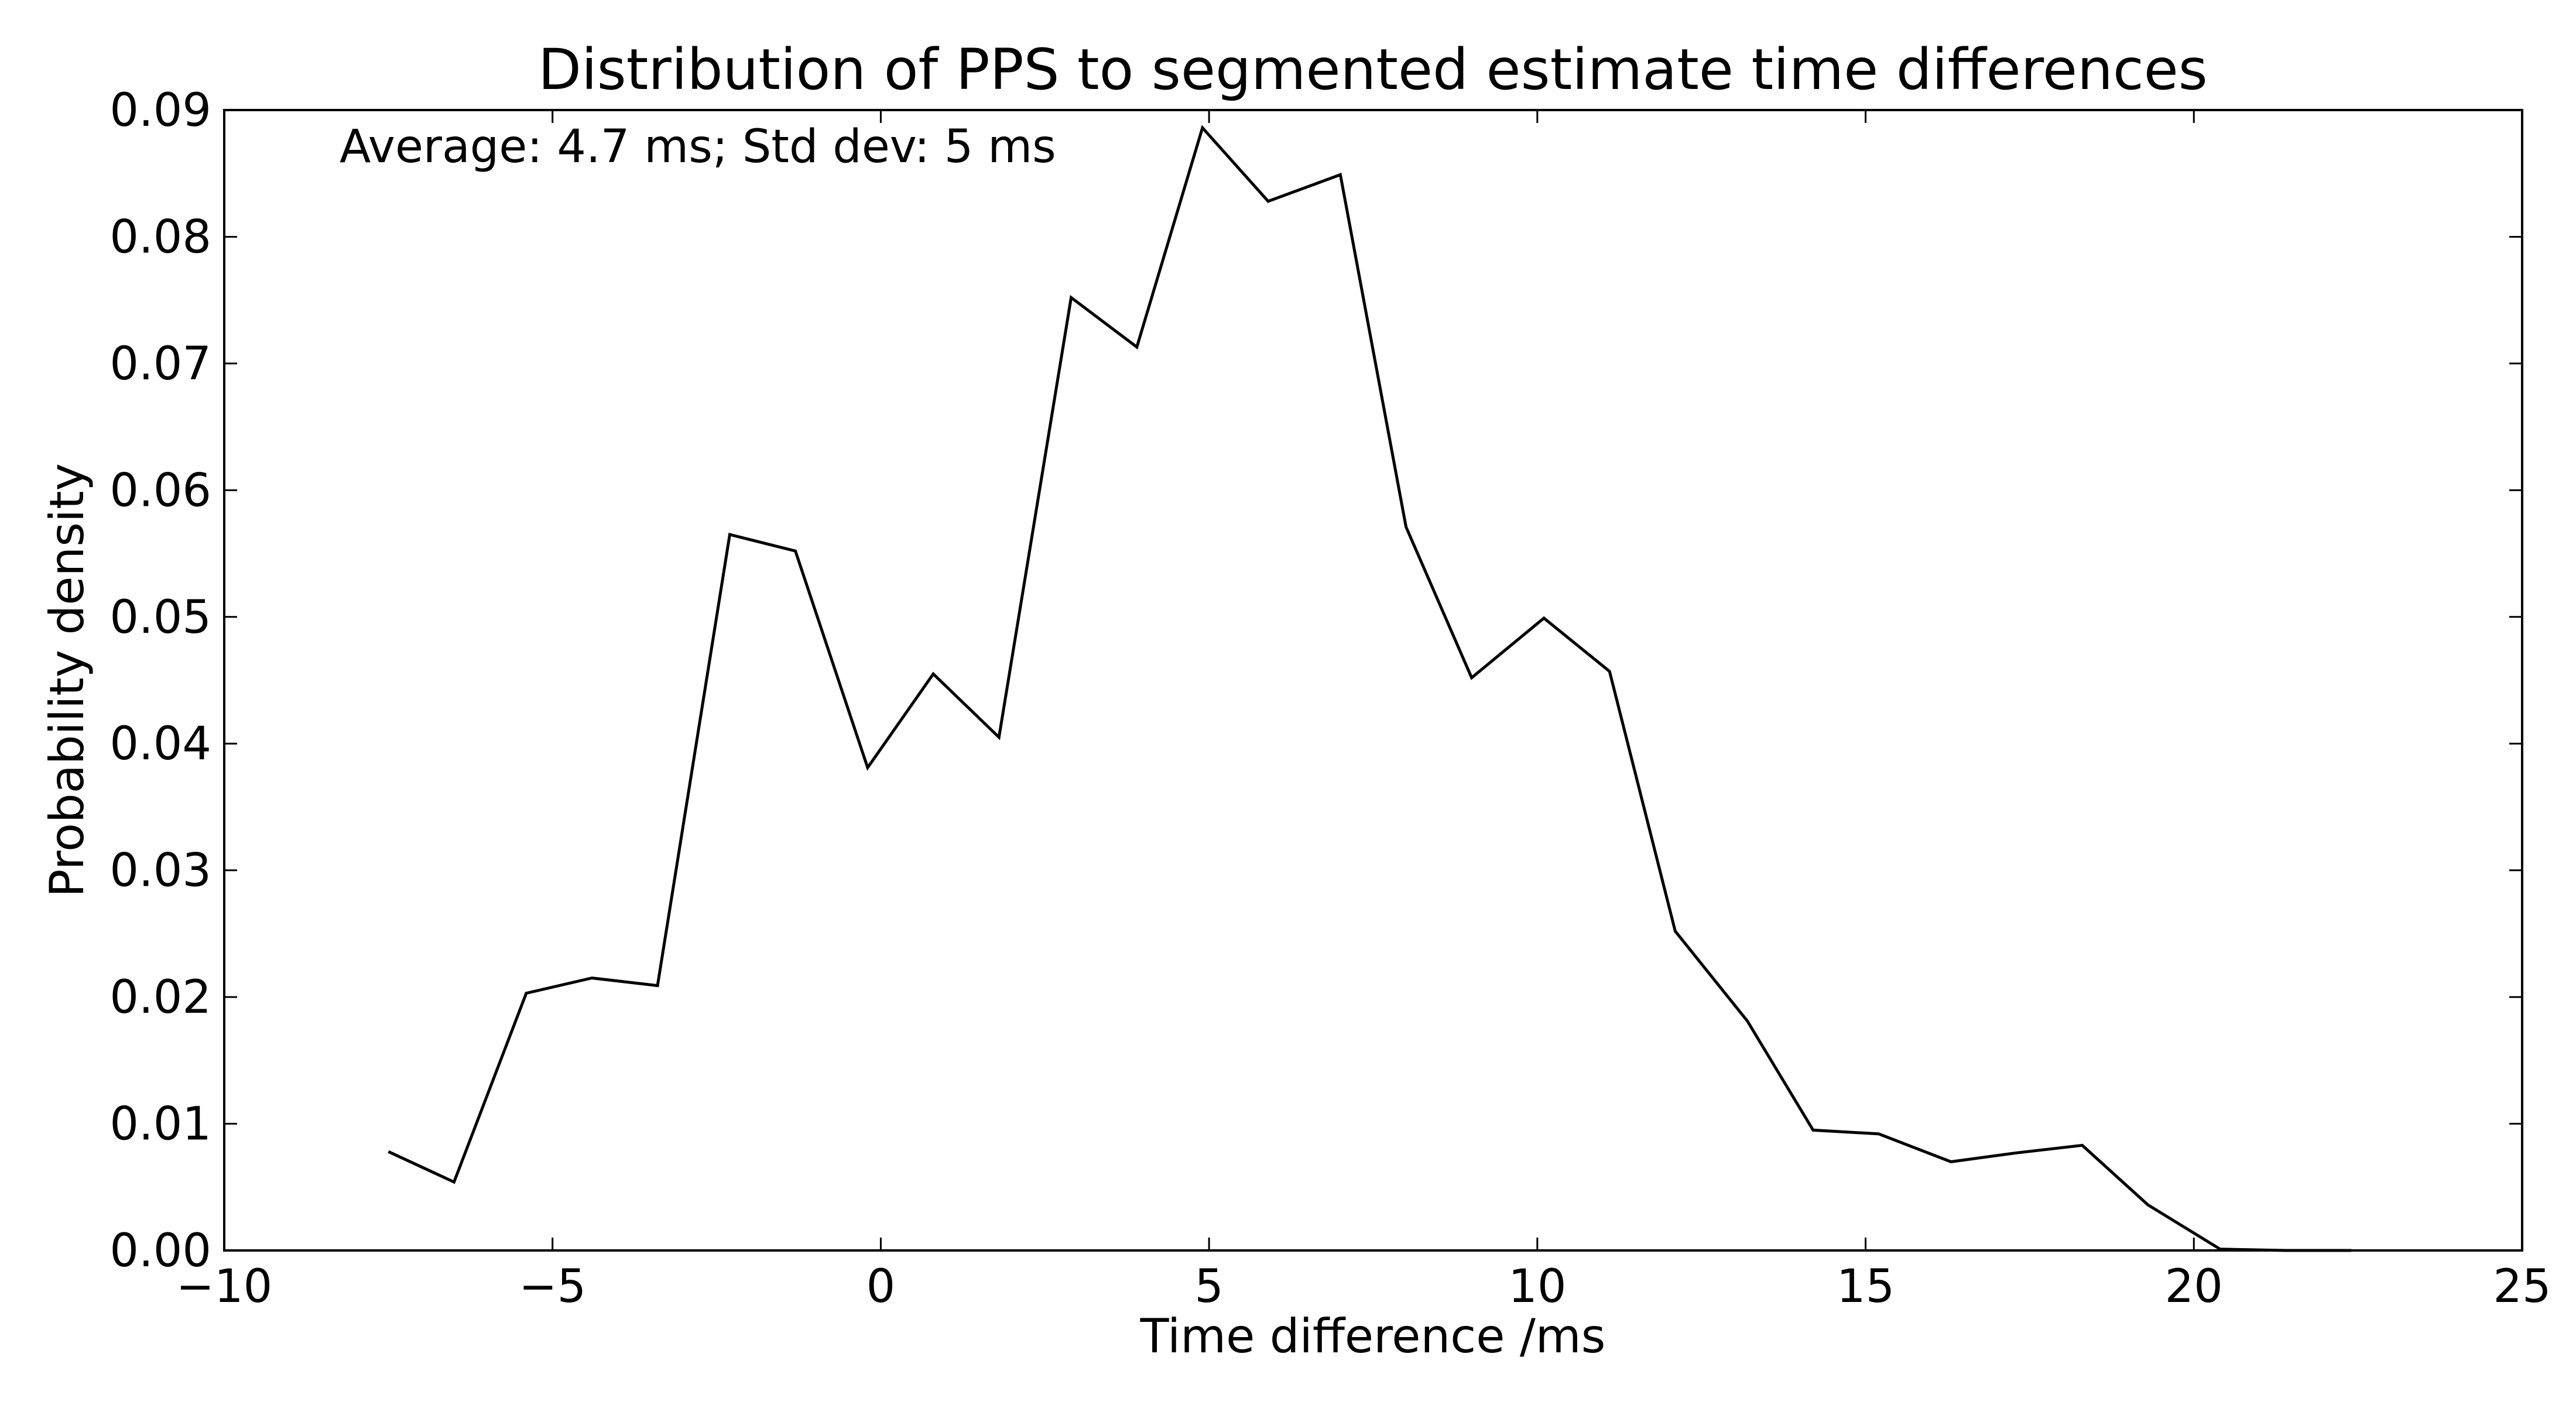 The width and height of the screenshot is (2576, 1405). What do you see at coordinates (2522, 1286) in the screenshot?
I see `x-tick-label: 25` at bounding box center [2522, 1286].